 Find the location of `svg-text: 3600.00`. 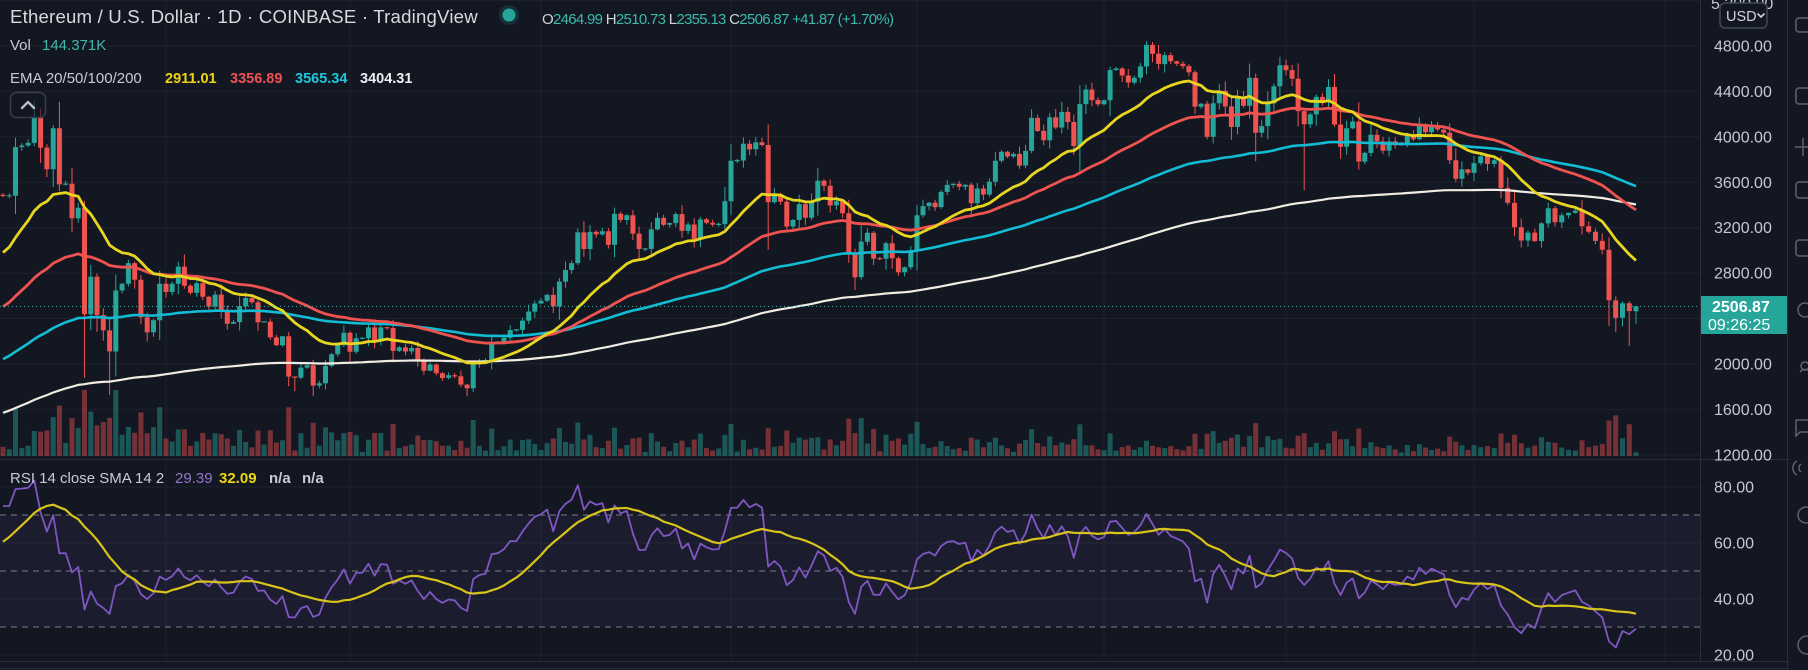

svg-text: 3600.00 is located at coordinates (1743, 183).